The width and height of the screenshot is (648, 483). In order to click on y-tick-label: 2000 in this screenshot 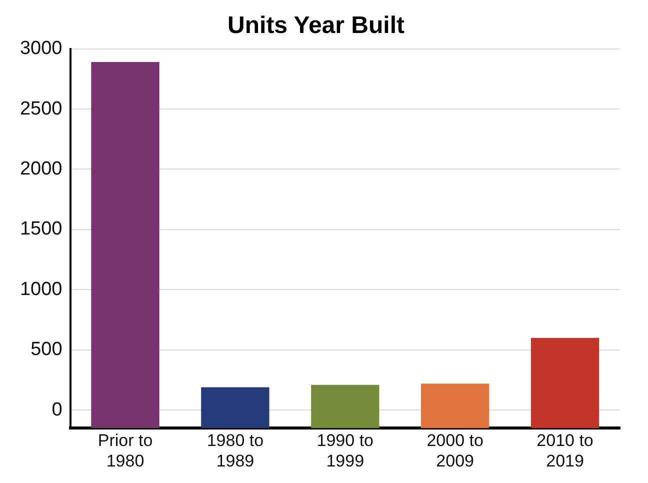, I will do `click(41, 169)`.